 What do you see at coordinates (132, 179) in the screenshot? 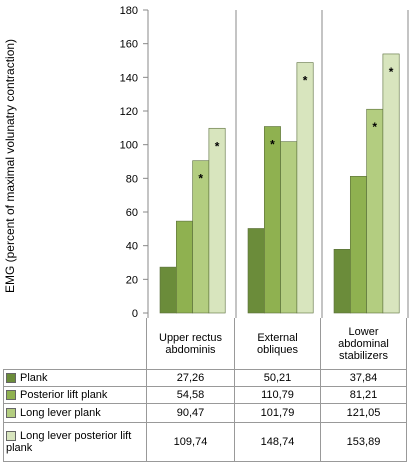
I see `y-tick-label: 80` at bounding box center [132, 179].